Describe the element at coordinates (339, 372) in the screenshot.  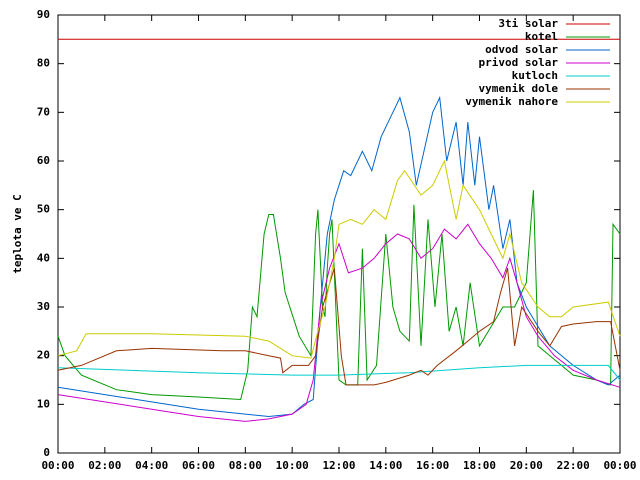
I see `series-line` at that location.